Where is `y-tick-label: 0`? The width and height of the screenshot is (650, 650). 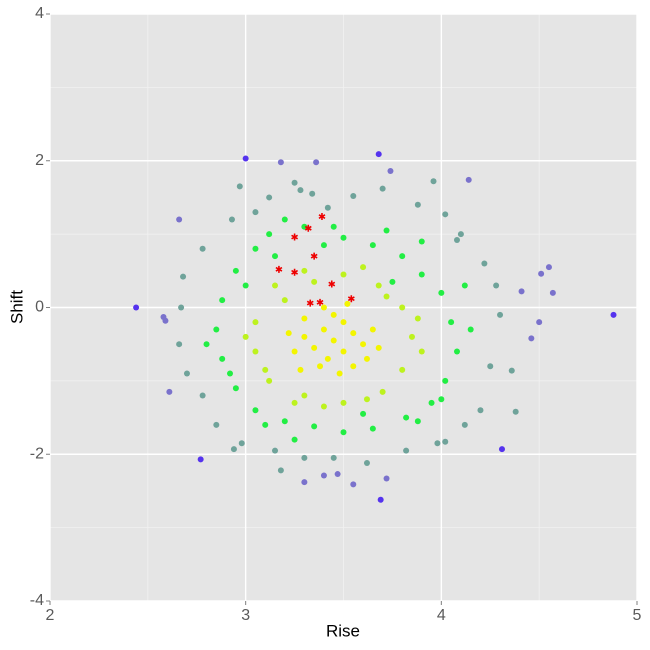 y-tick-label: 0 is located at coordinates (39, 307).